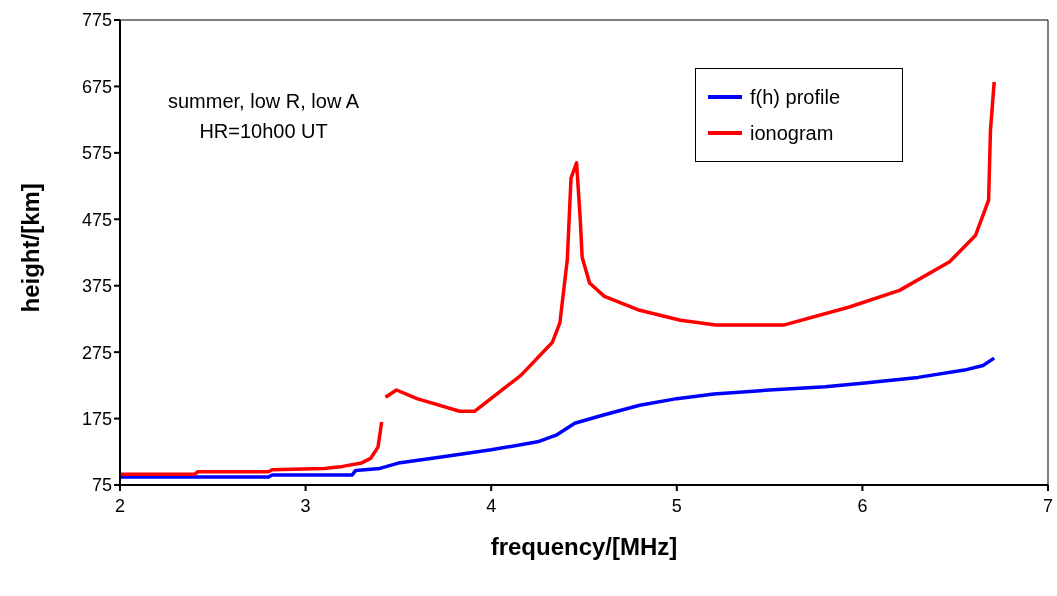 The image size is (1057, 596). What do you see at coordinates (96, 86) in the screenshot?
I see `y-tick-label: 675` at bounding box center [96, 86].